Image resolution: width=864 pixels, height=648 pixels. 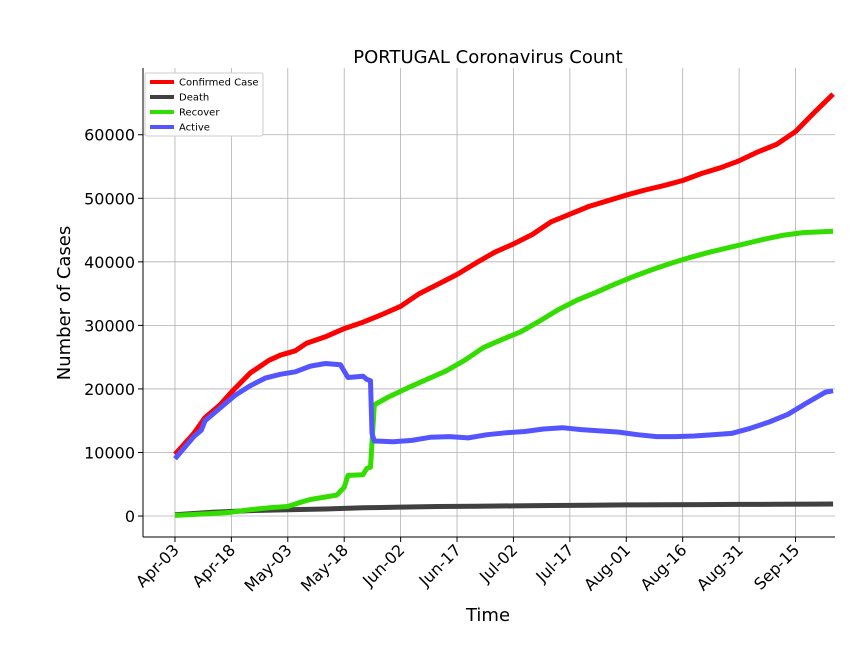 What do you see at coordinates (64, 303) in the screenshot?
I see `y-axis-title: Number of Cases` at bounding box center [64, 303].